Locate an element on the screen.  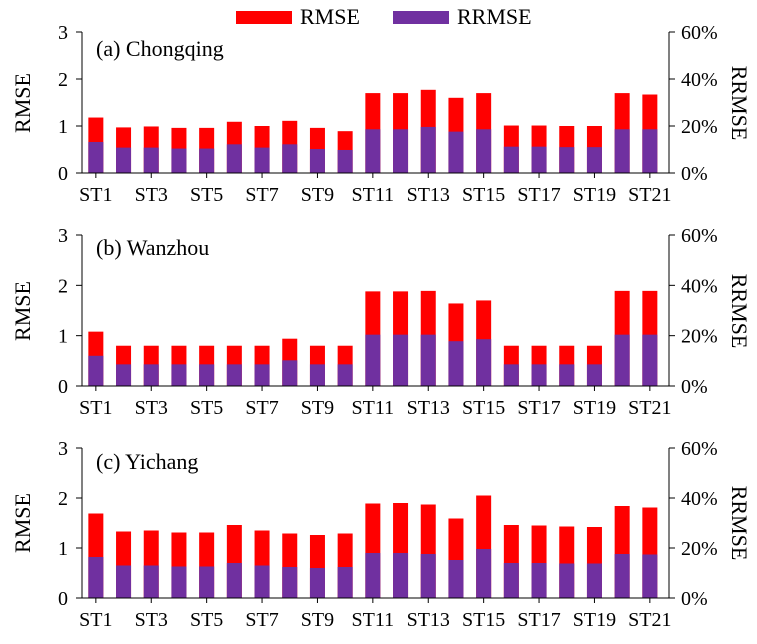
legend: RMSE RRMSE is located at coordinates (384, 16).